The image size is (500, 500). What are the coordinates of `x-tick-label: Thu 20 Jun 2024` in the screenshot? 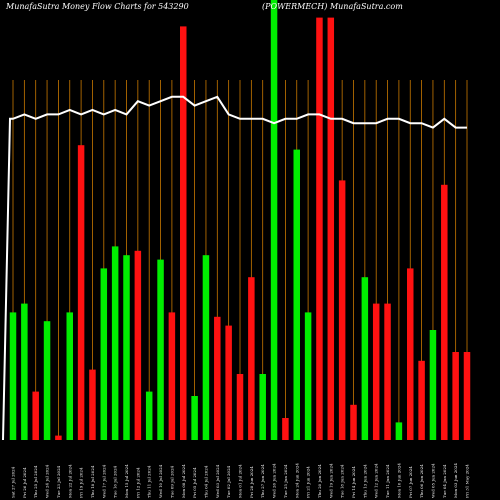 It's located at (319, 481).